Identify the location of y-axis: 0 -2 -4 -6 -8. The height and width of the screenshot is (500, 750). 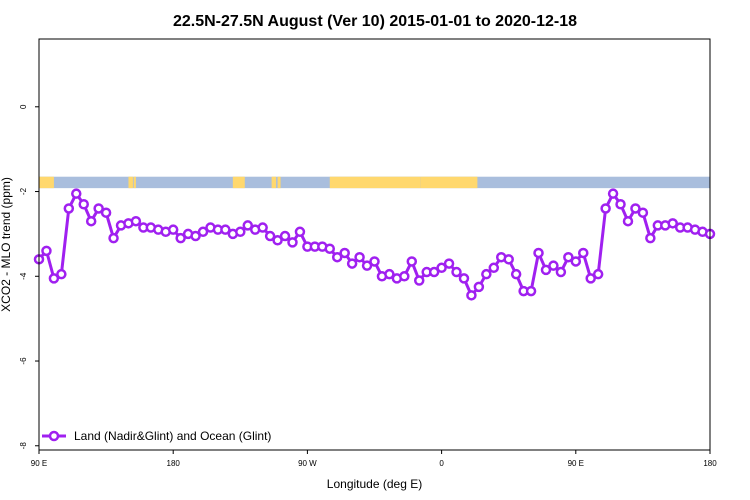
(29, 276).